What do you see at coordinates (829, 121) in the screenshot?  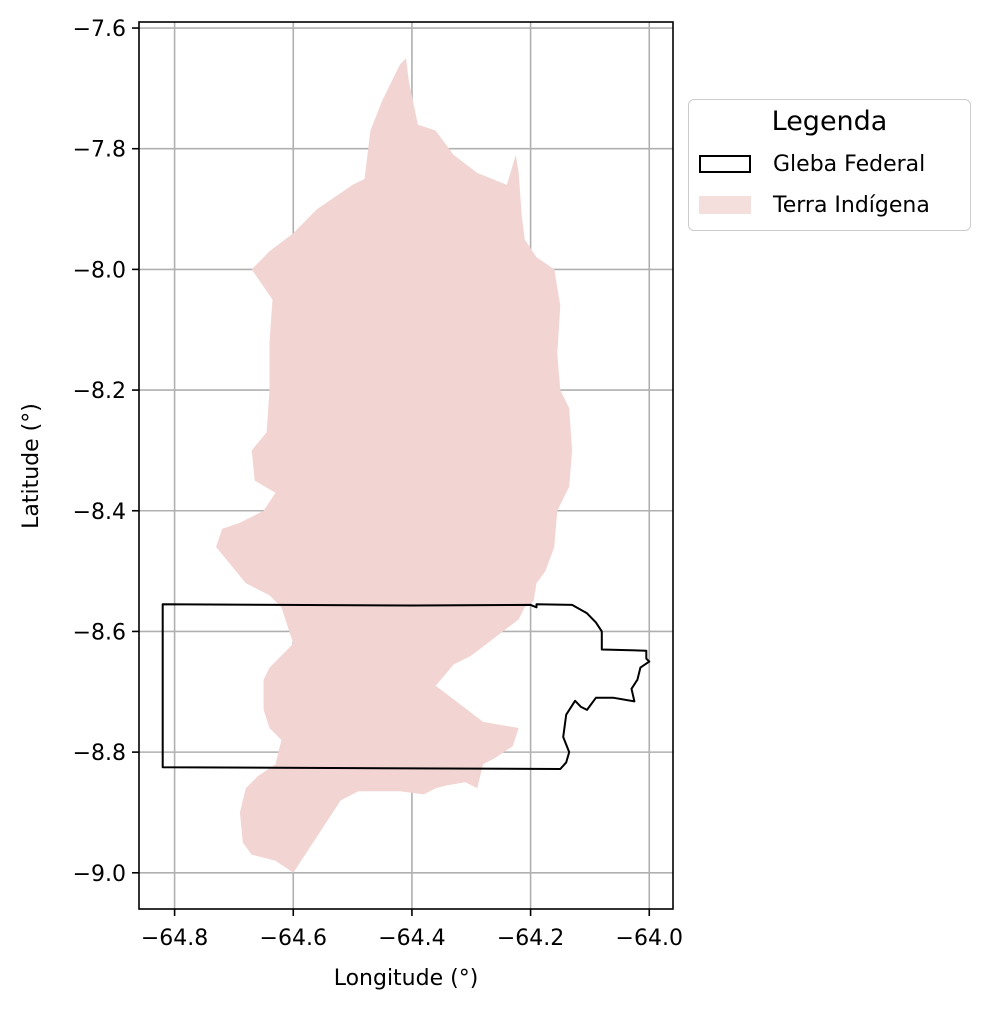 I see `legend-title: Legenda` at bounding box center [829, 121].